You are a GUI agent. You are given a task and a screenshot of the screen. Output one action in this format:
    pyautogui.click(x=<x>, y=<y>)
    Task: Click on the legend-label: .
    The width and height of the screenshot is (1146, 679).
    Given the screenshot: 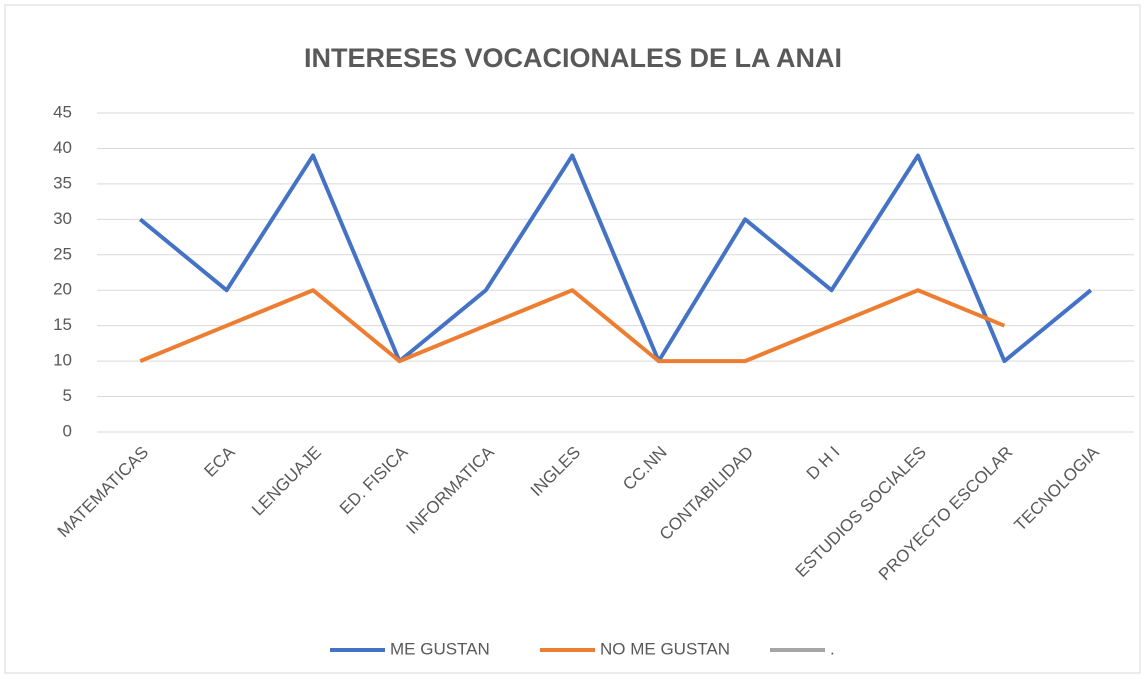 What is the action you would take?
    pyautogui.click(x=832, y=648)
    